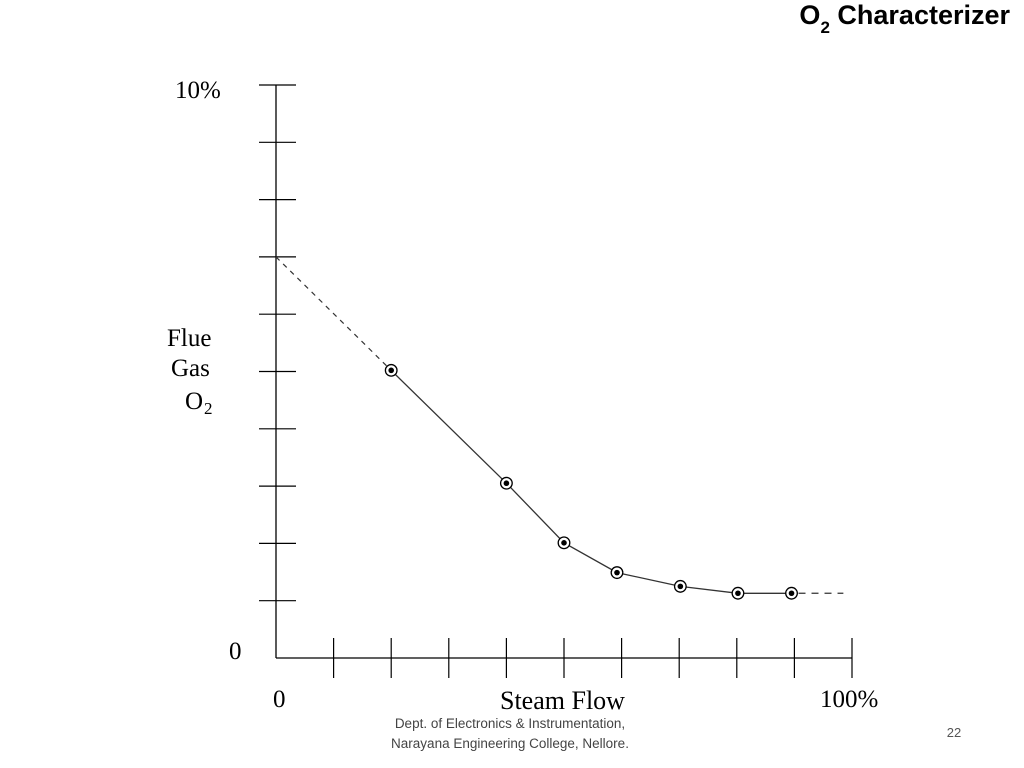 The image size is (1024, 768). What do you see at coordinates (510, 743) in the screenshot?
I see `footer-line-2: Narayana Engineering College, Nellore.` at bounding box center [510, 743].